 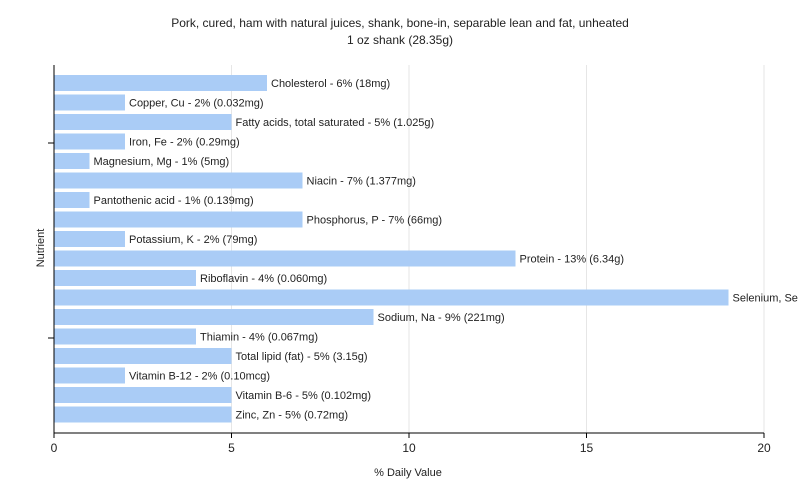 What do you see at coordinates (231, 448) in the screenshot?
I see `x-tick-label-1: 5` at bounding box center [231, 448].